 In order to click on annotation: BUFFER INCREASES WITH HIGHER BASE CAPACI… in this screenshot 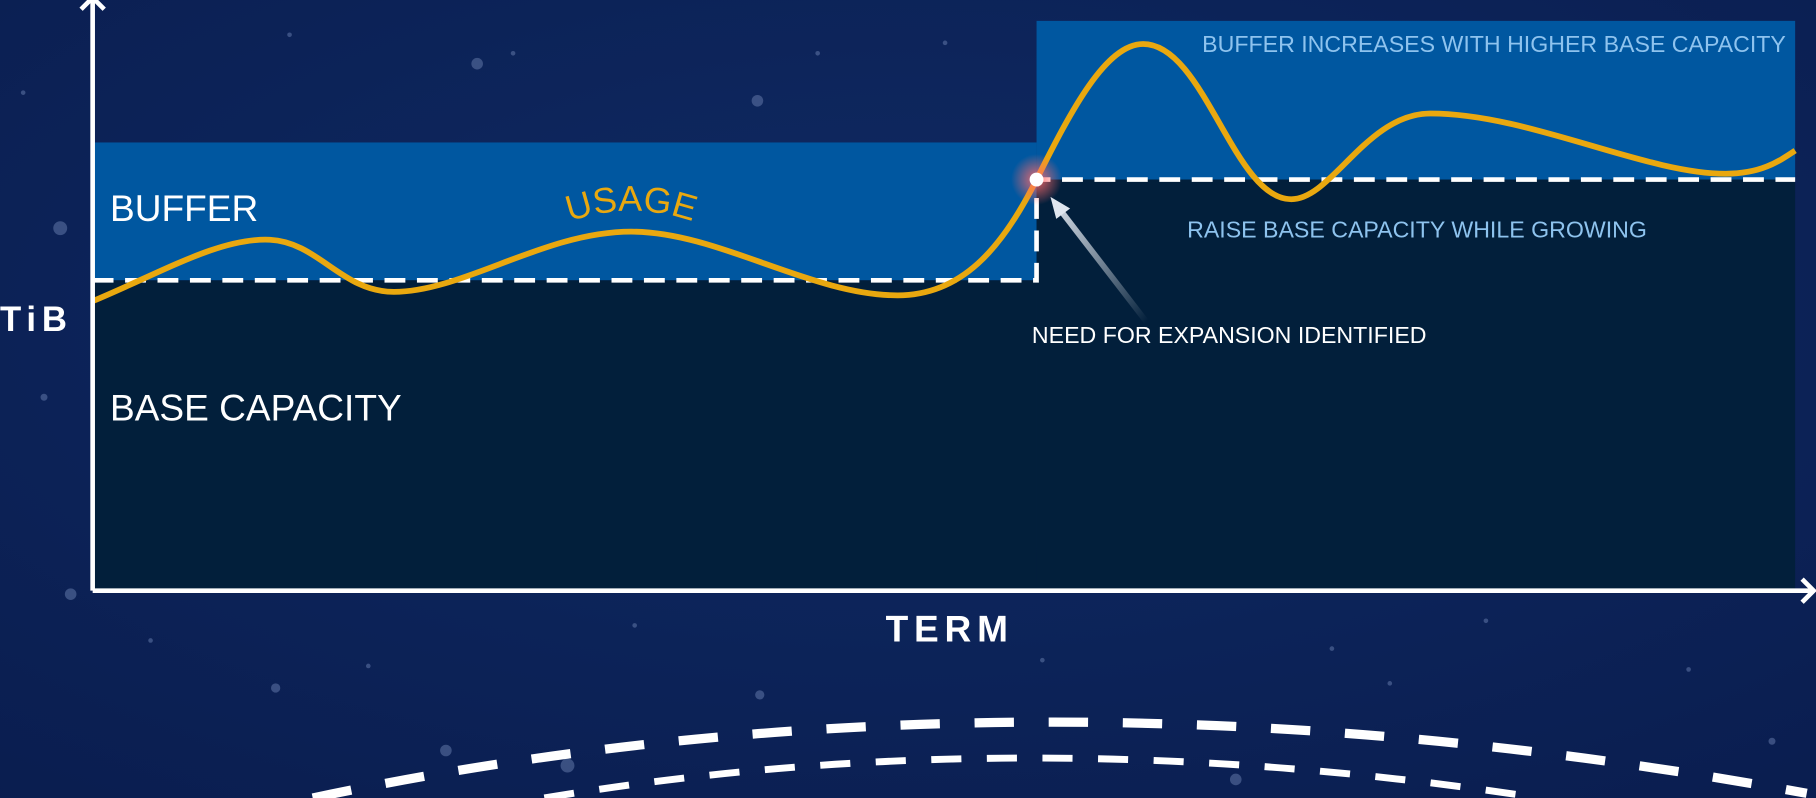, I will do `click(1494, 44)`.